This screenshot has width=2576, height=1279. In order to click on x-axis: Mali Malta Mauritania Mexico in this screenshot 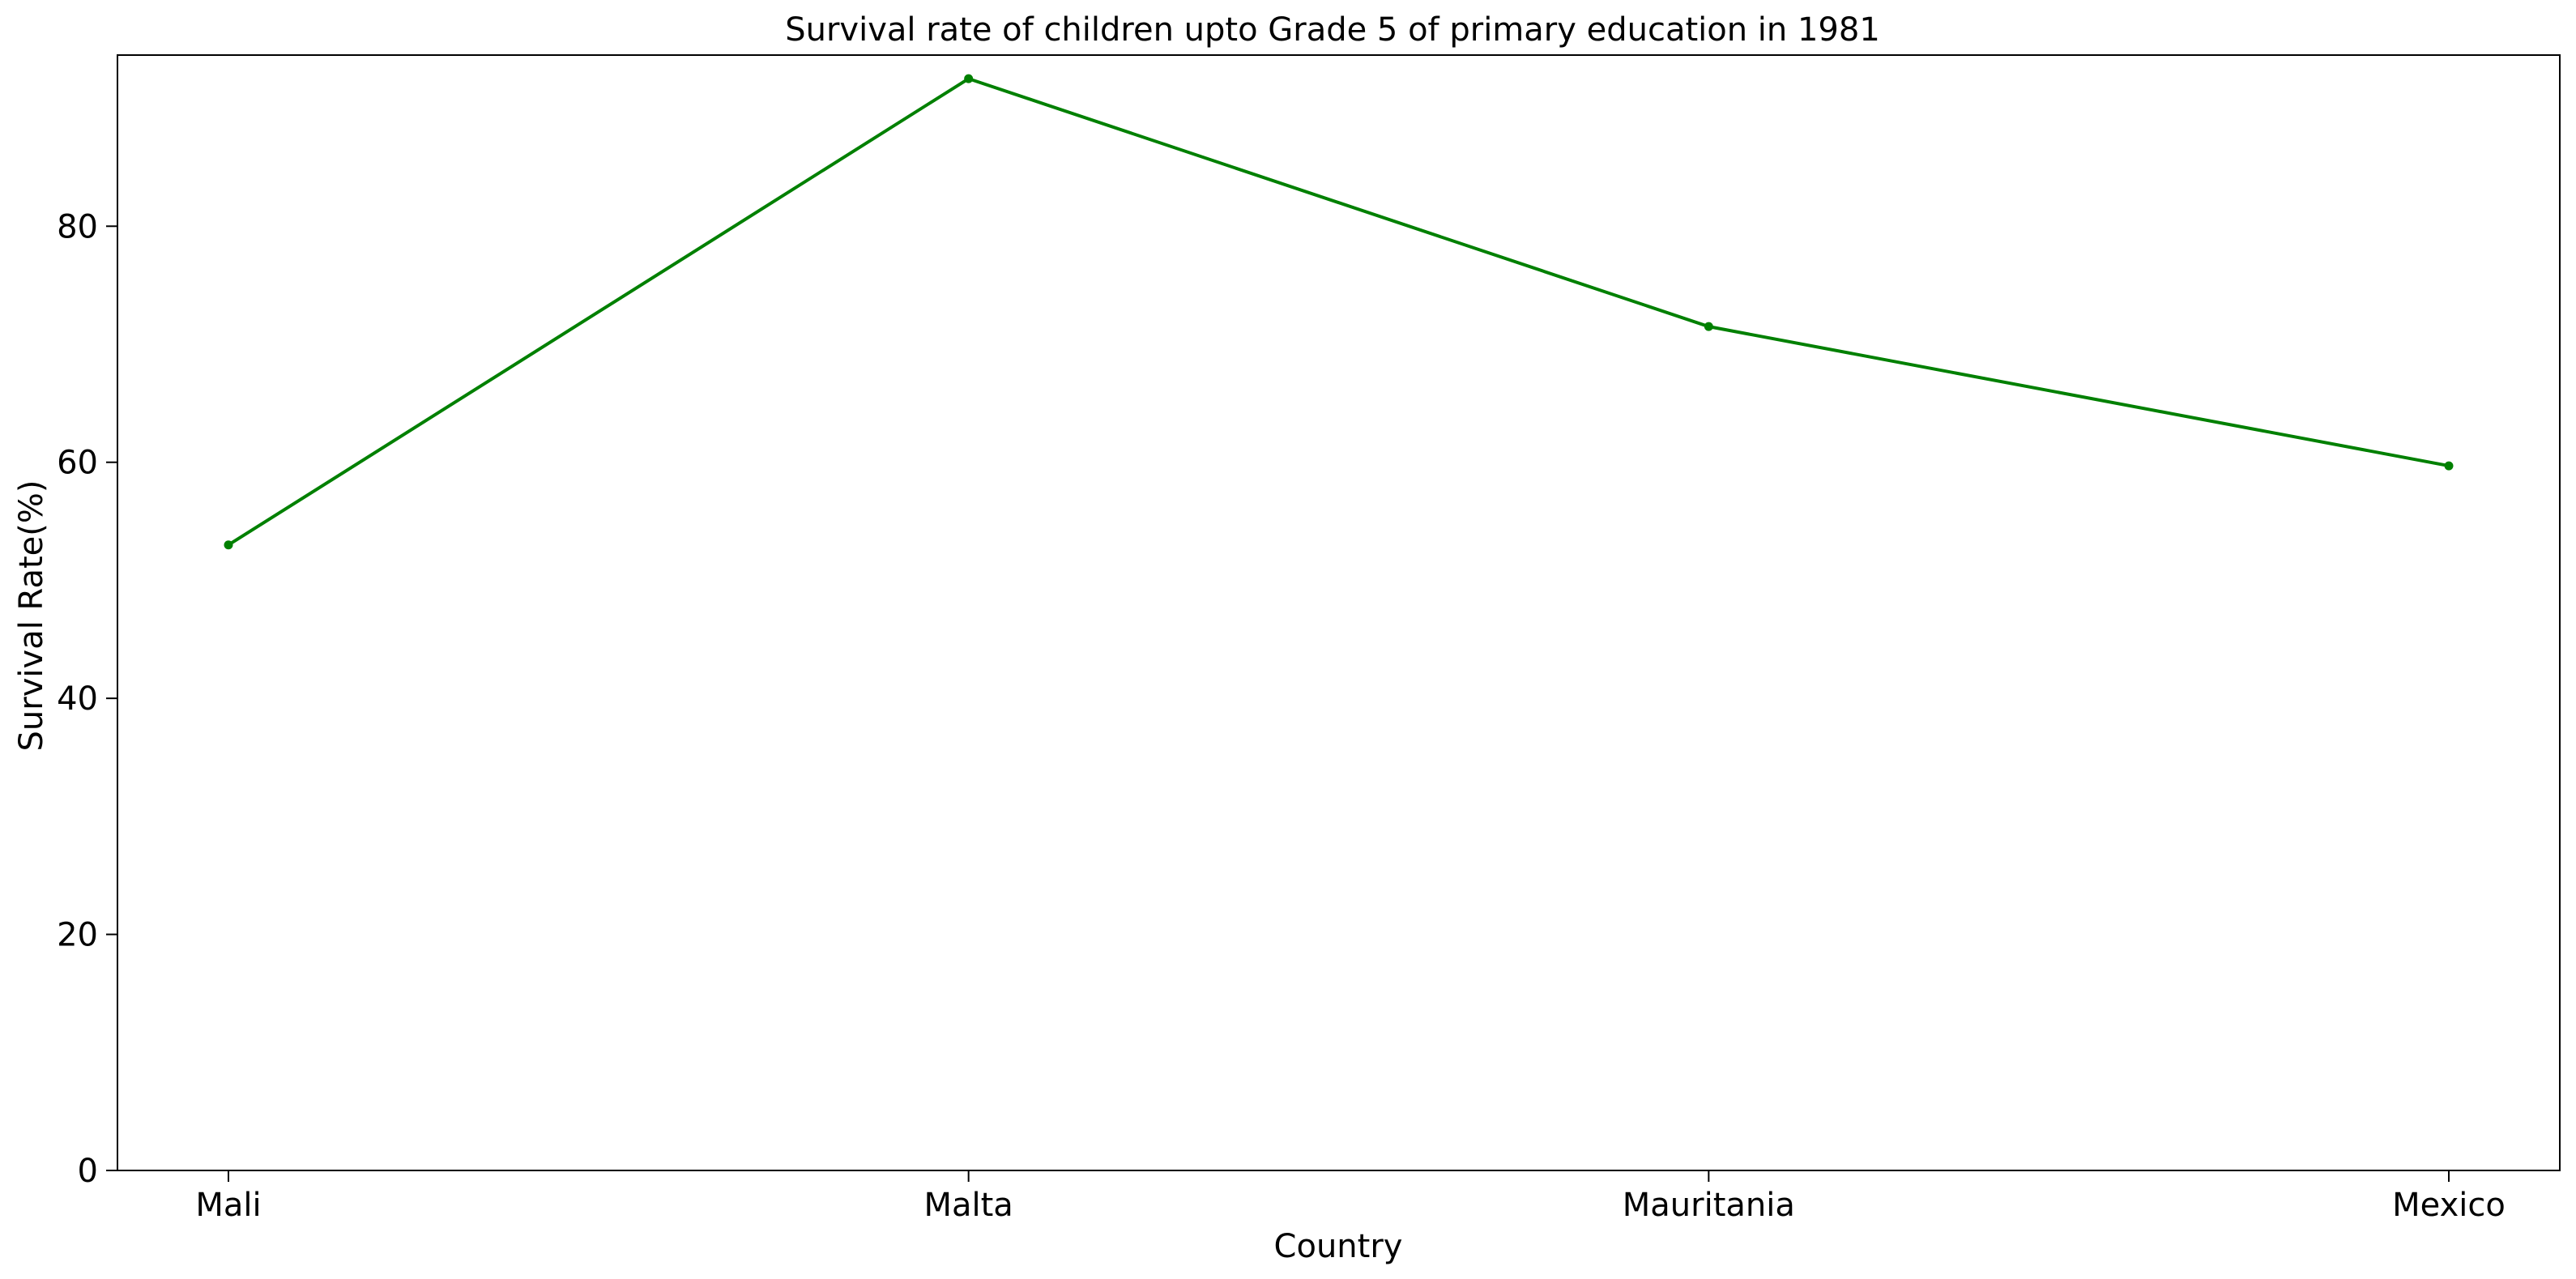, I will do `click(1350, 1197)`.